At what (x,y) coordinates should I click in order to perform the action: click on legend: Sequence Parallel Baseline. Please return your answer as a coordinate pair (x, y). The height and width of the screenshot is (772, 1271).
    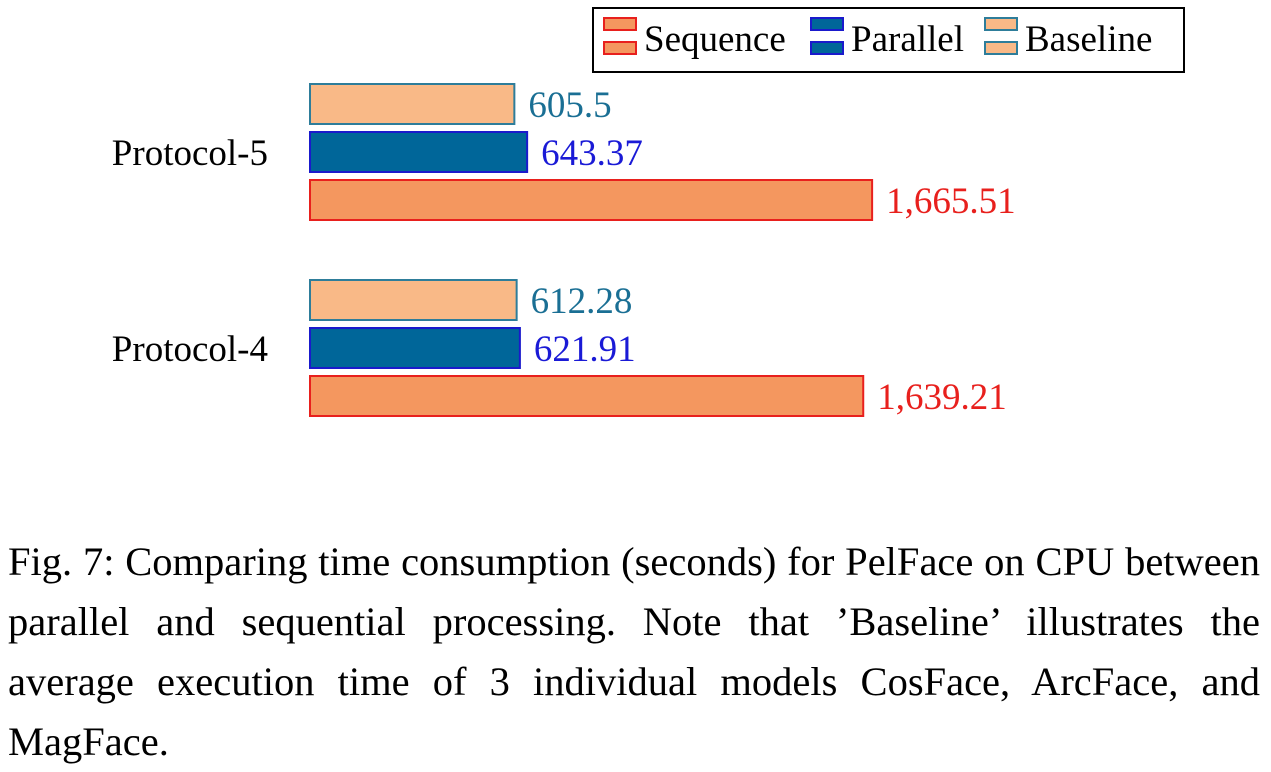
    Looking at the image, I should click on (888, 40).